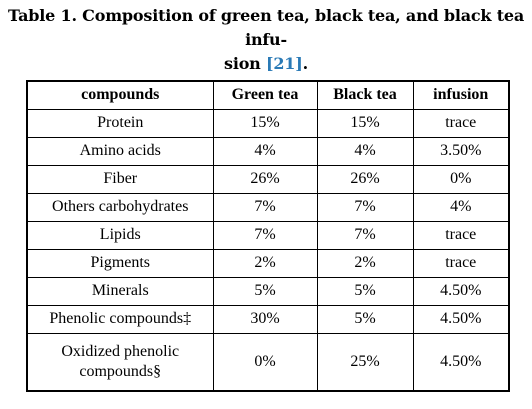 The width and height of the screenshot is (532, 409). I want to click on table-row: Minerals 5% 5% 4.50%, so click(268, 291).